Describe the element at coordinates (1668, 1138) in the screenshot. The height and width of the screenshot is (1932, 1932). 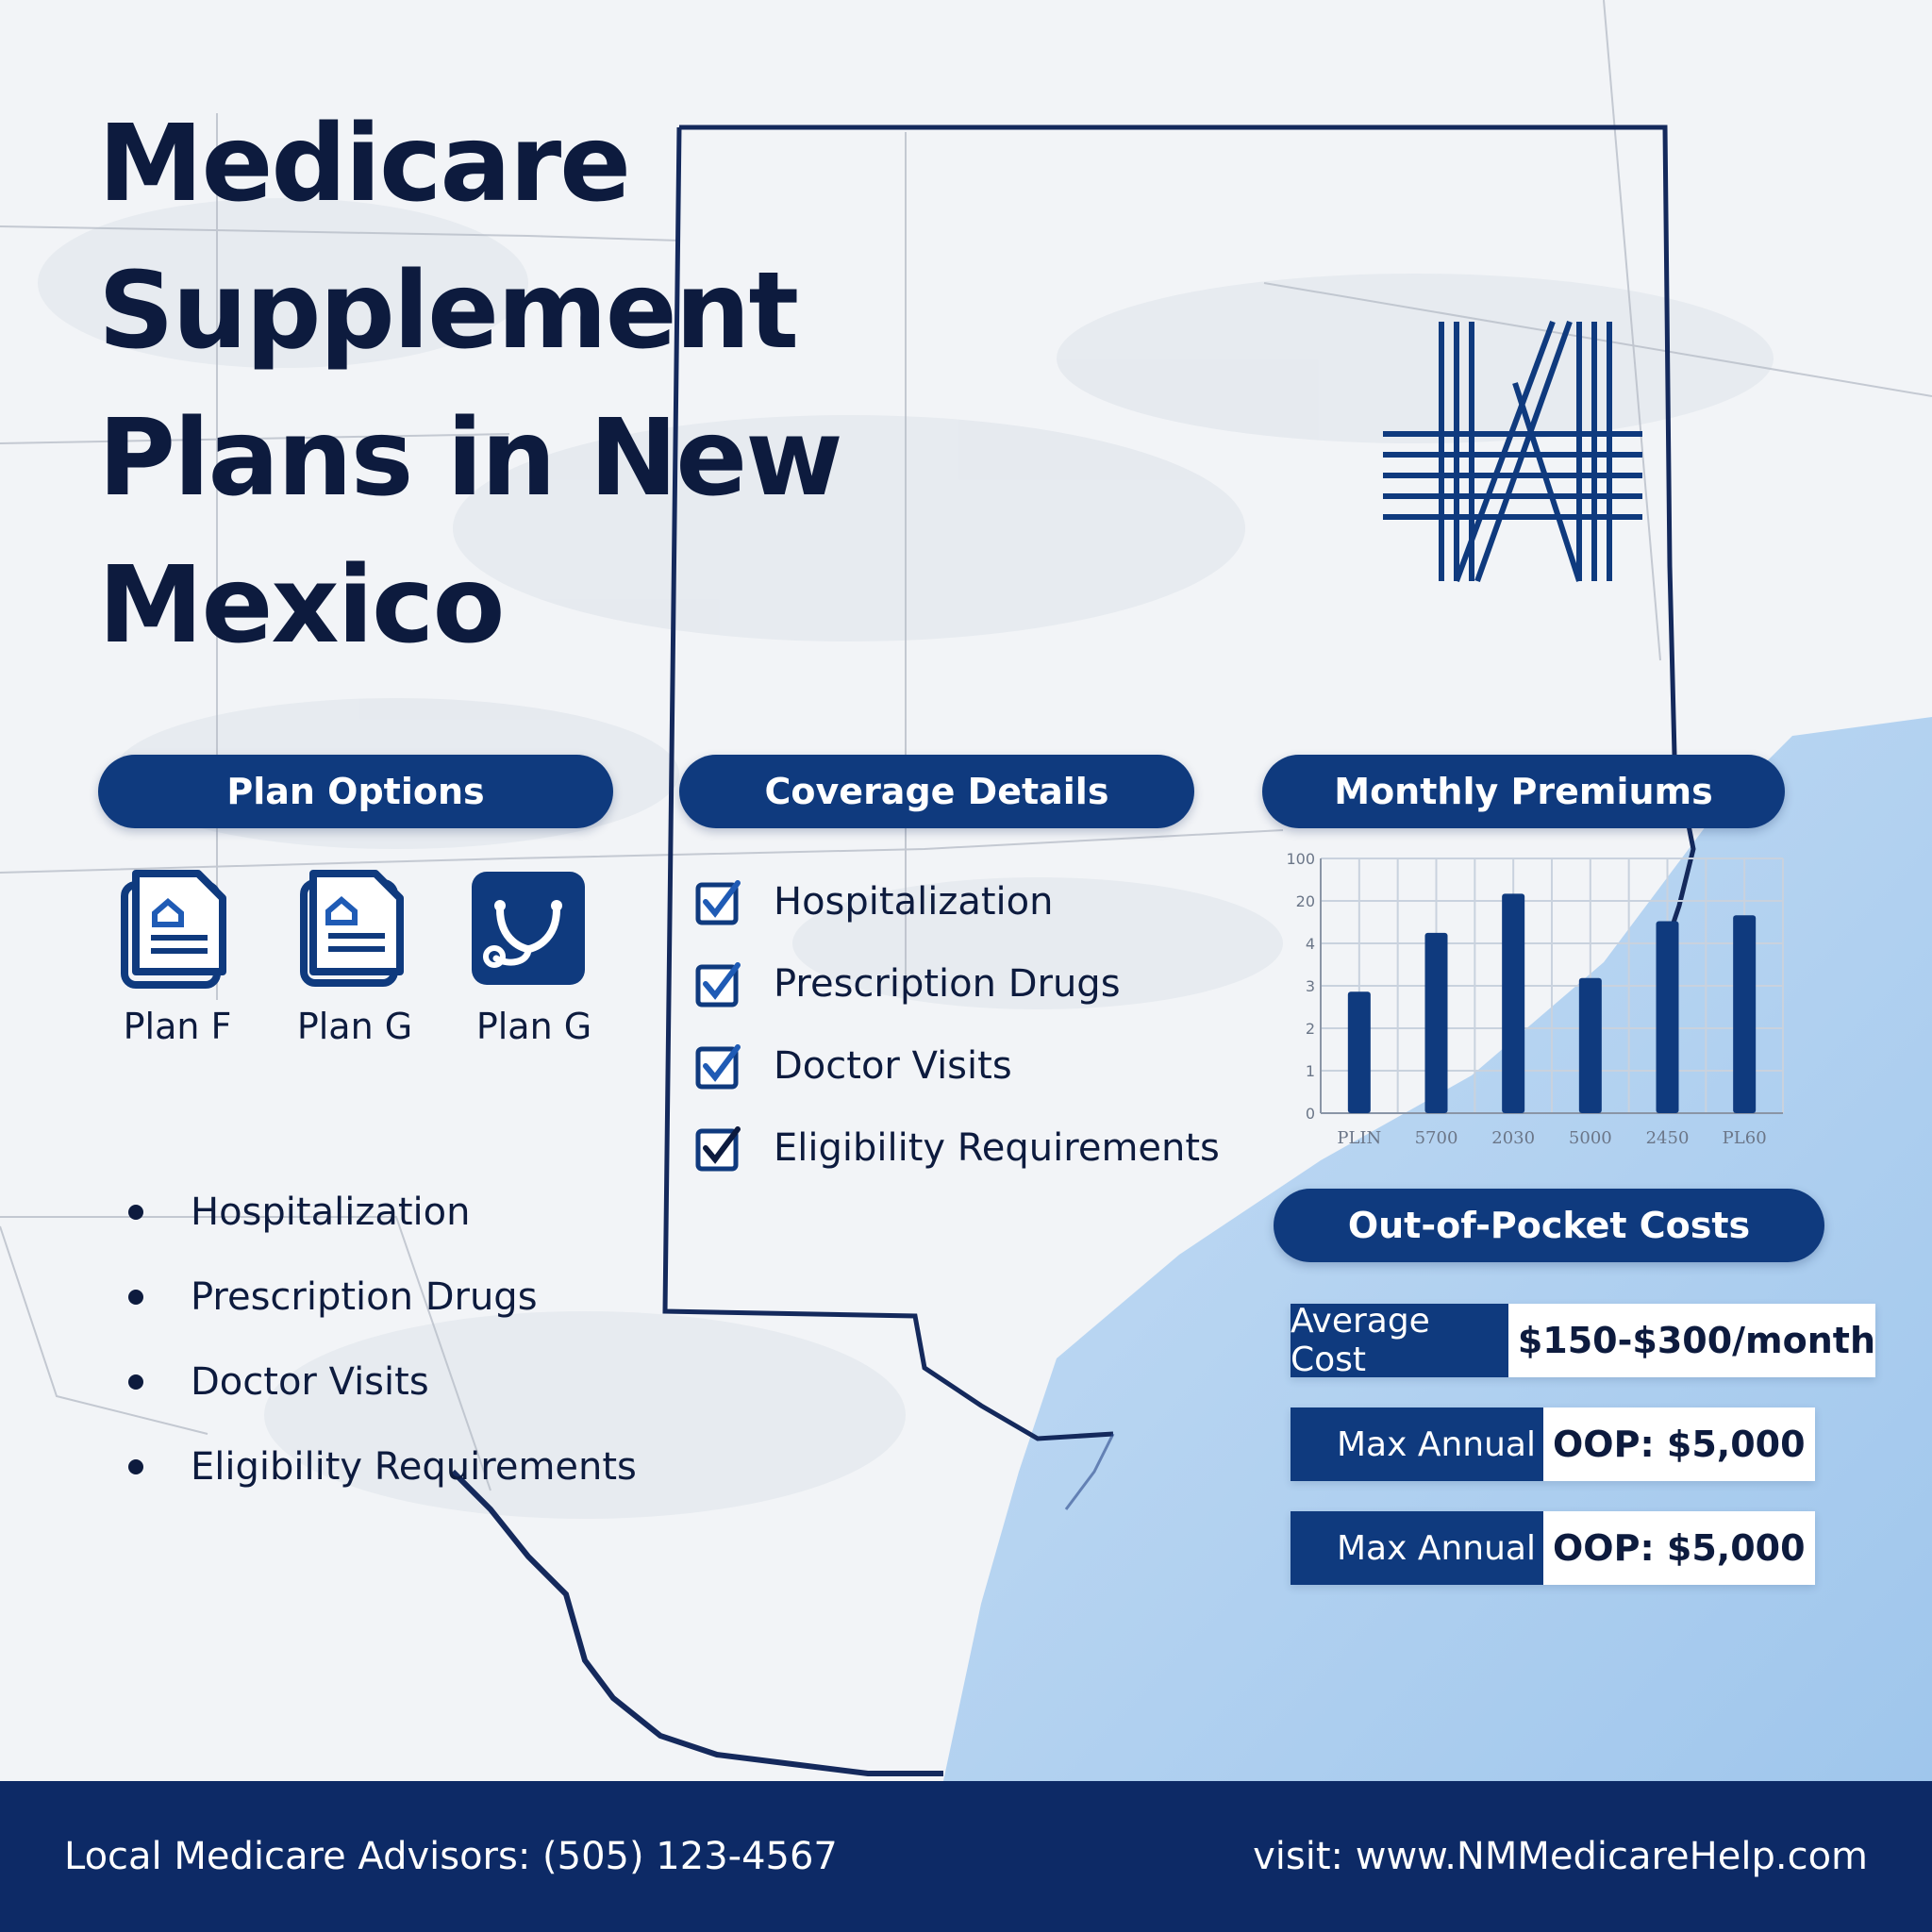
I see `x-tick-label: 2450` at that location.